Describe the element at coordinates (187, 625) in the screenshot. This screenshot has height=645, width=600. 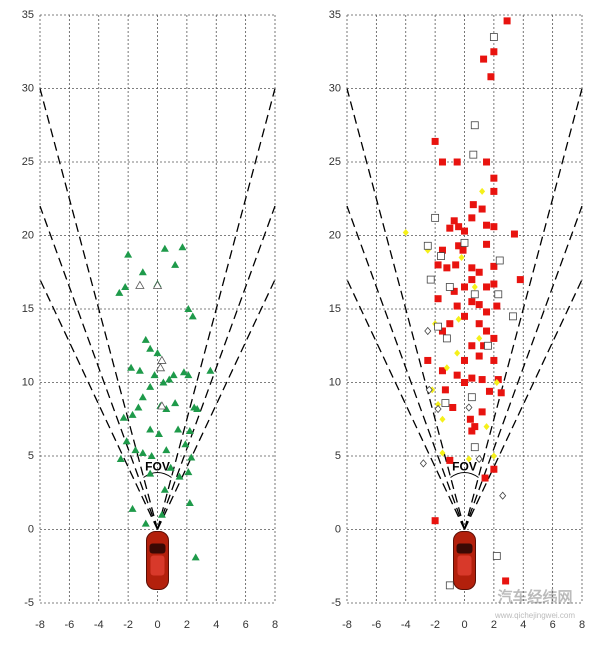
I see `x-tick-label: 2` at that location.